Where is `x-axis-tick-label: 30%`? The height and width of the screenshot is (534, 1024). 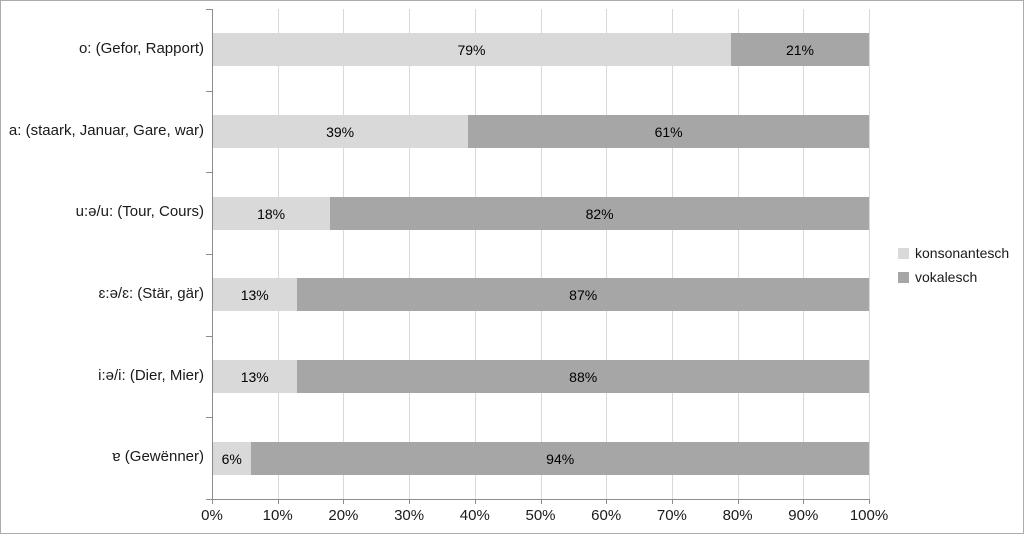 x-axis-tick-label: 30% is located at coordinates (409, 515).